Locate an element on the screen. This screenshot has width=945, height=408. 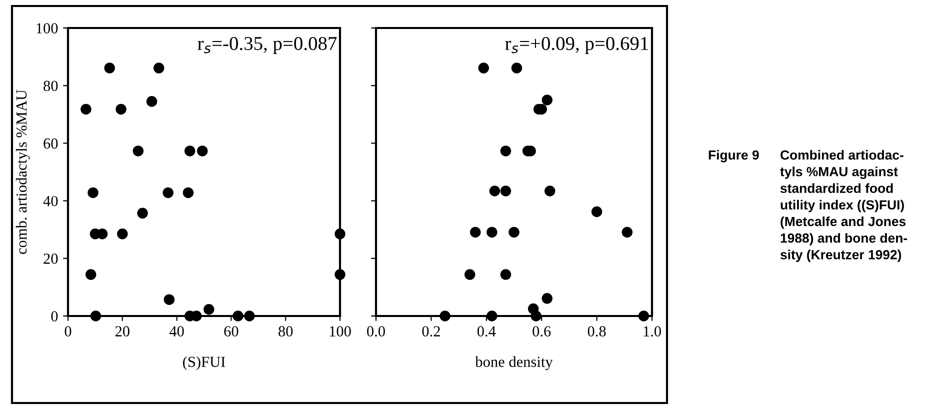
y-tick-label: 20 is located at coordinates (51, 259).